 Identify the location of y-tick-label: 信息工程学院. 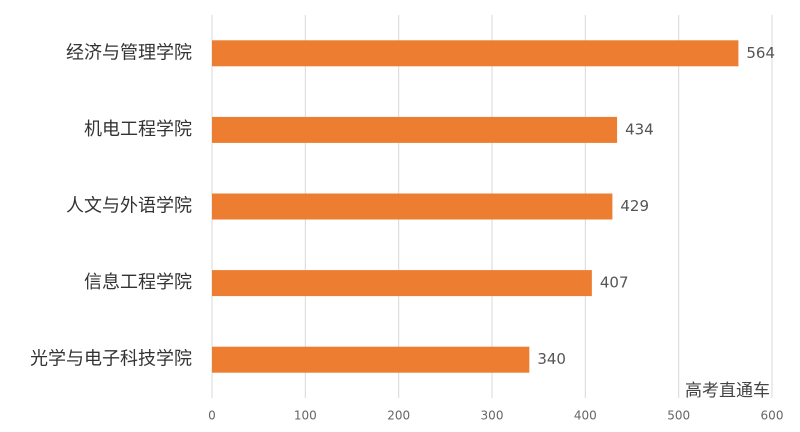
(138, 282).